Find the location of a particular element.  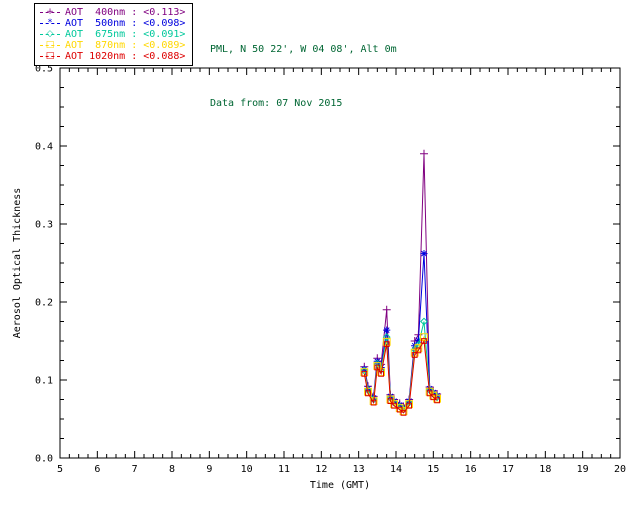

svg-text: 17 is located at coordinates (508, 469).